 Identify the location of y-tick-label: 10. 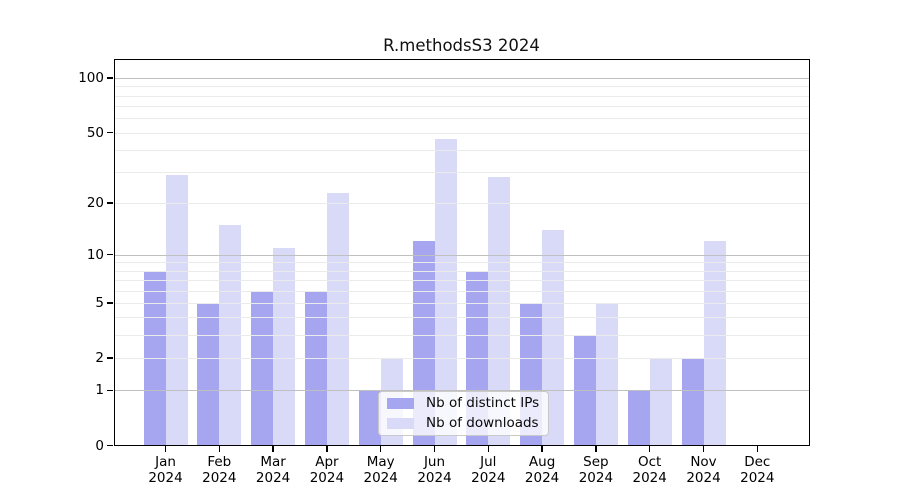
(95, 254).